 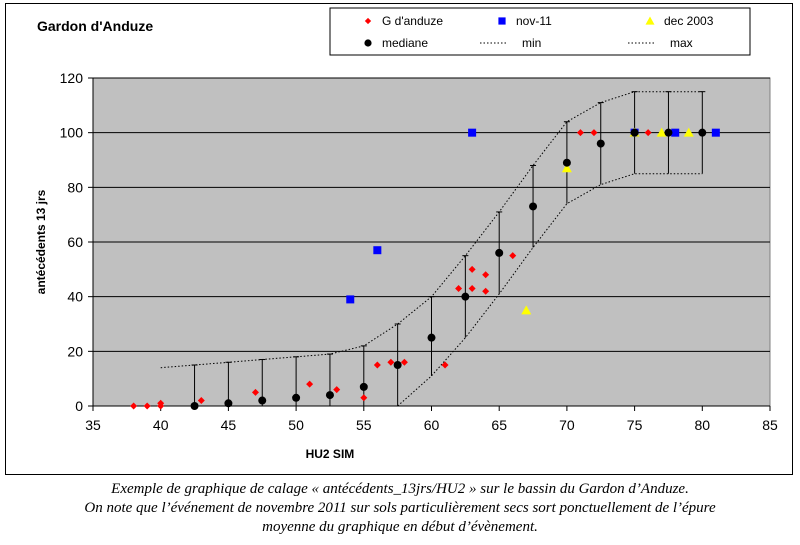 What do you see at coordinates (75, 297) in the screenshot?
I see `y-tick-label: 40` at bounding box center [75, 297].